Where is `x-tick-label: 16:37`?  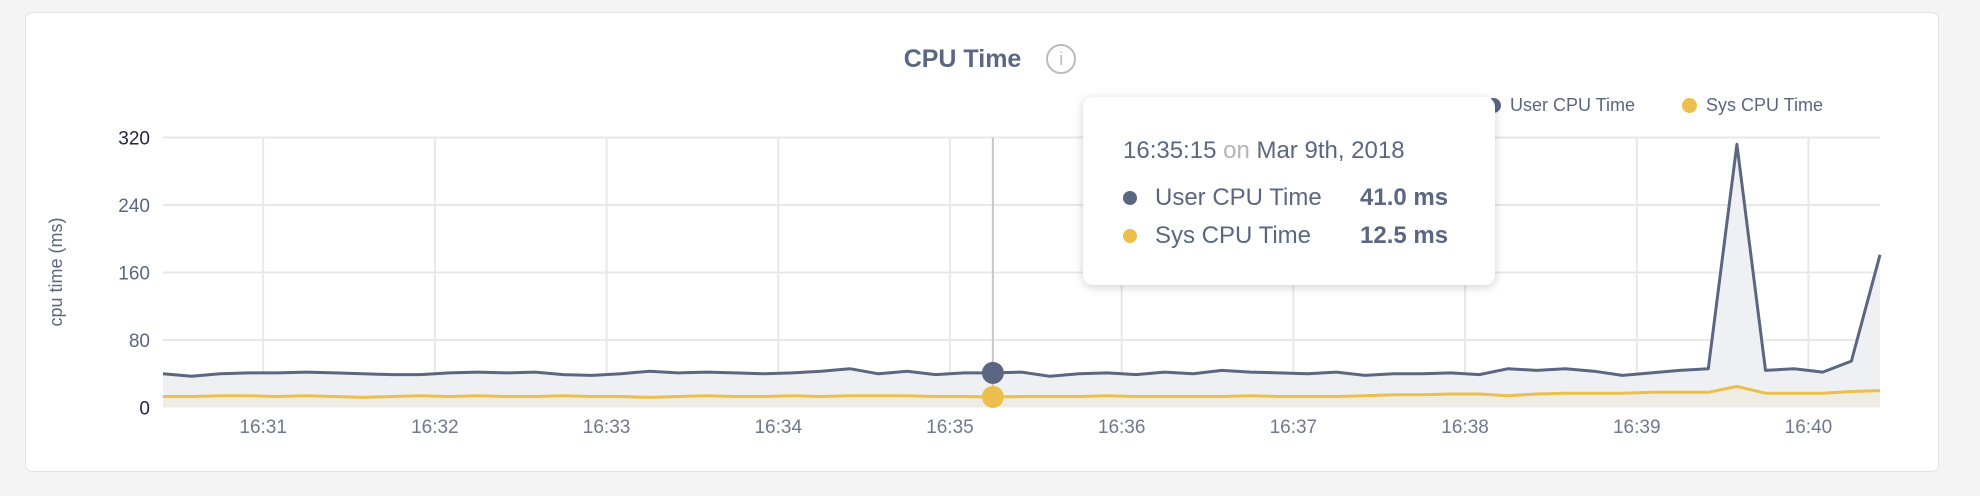 x-tick-label: 16:37 is located at coordinates (1294, 427).